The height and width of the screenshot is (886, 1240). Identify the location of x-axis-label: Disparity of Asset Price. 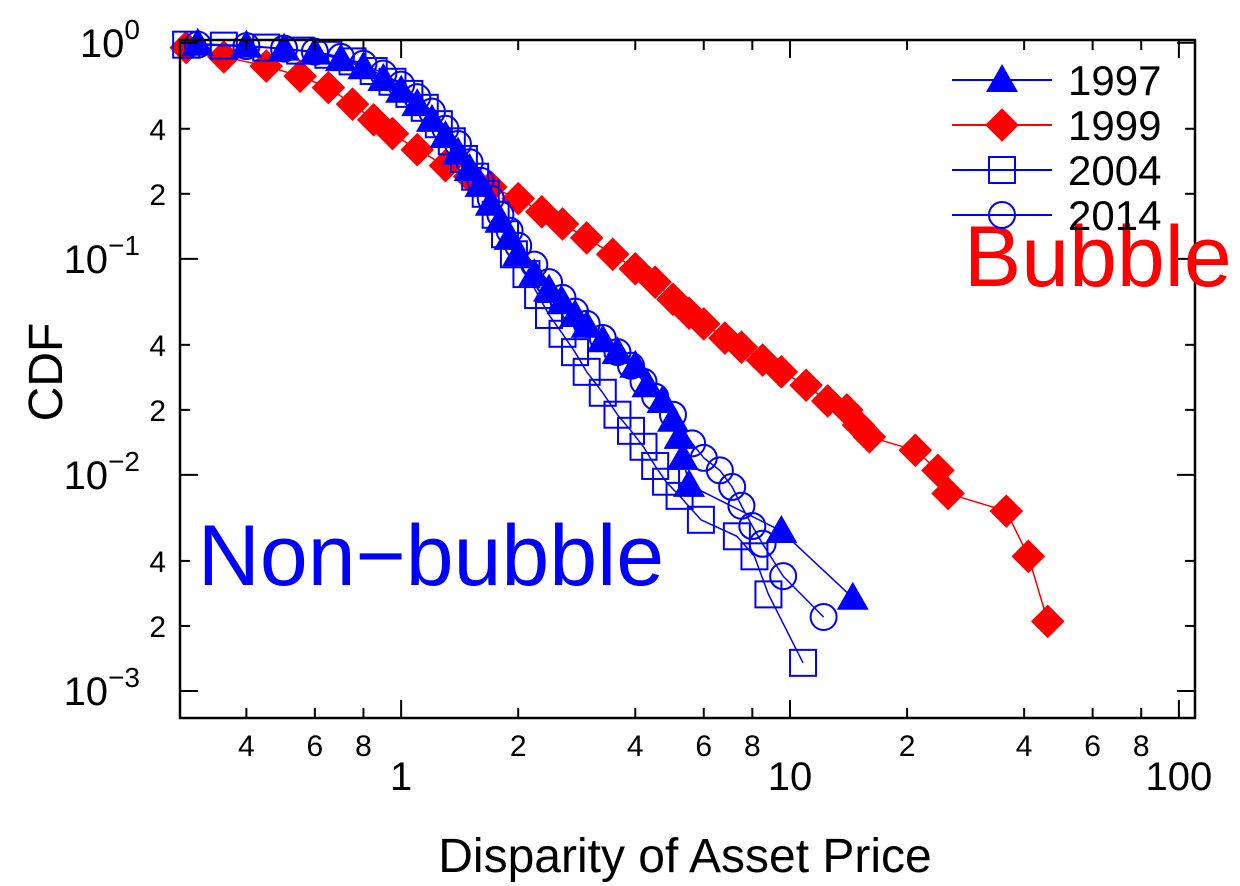
(685, 856).